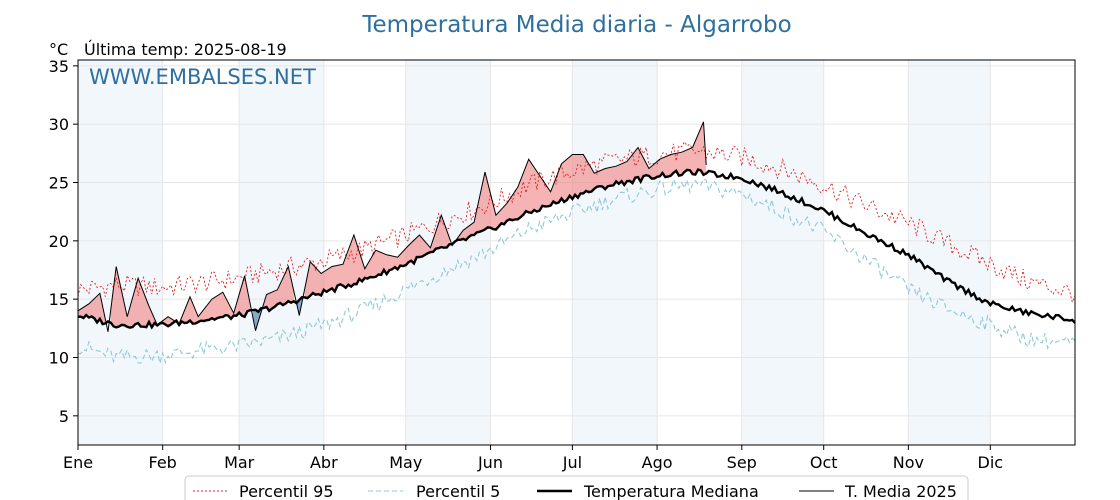 The width and height of the screenshot is (1120, 500). I want to click on y-tick-label: 10, so click(59, 358).